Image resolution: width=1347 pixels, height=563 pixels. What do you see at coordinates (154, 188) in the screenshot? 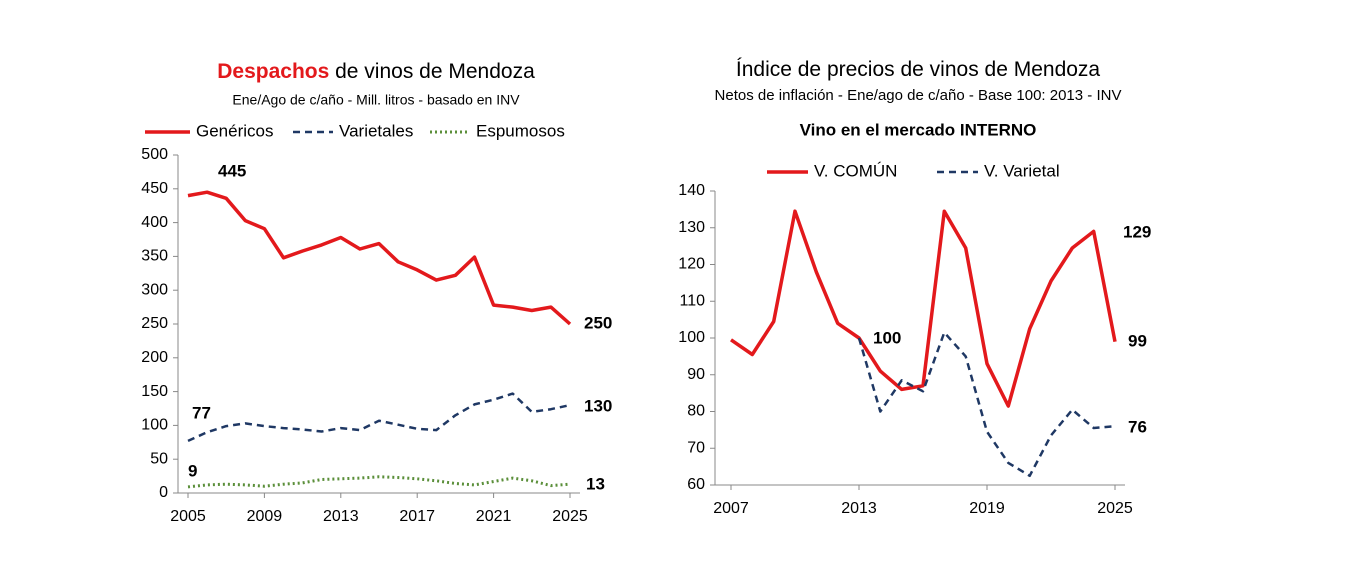
I see `y-tick-label: 450` at bounding box center [154, 188].